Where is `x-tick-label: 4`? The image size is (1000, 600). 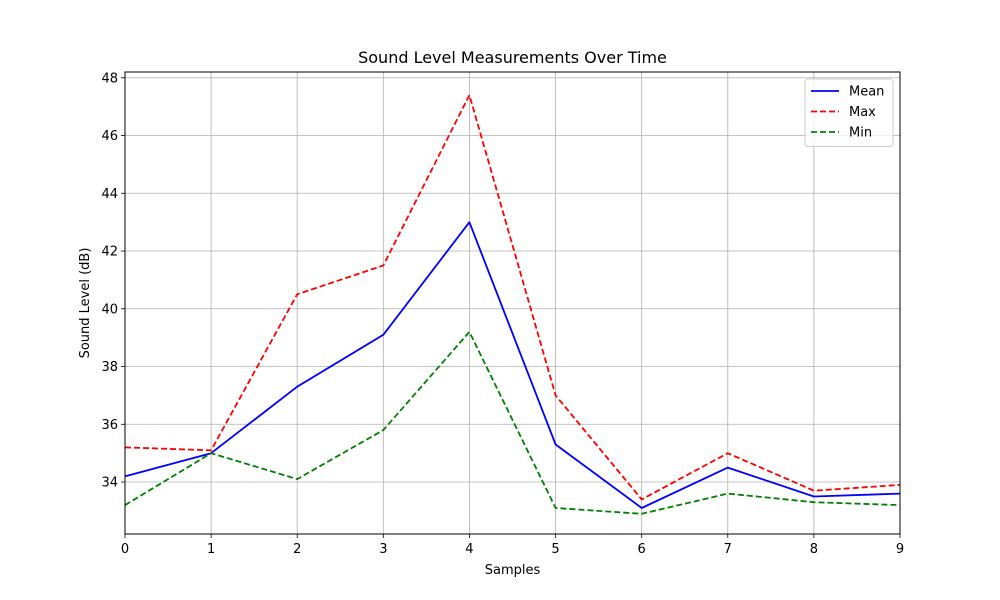 x-tick-label: 4 is located at coordinates (469, 549).